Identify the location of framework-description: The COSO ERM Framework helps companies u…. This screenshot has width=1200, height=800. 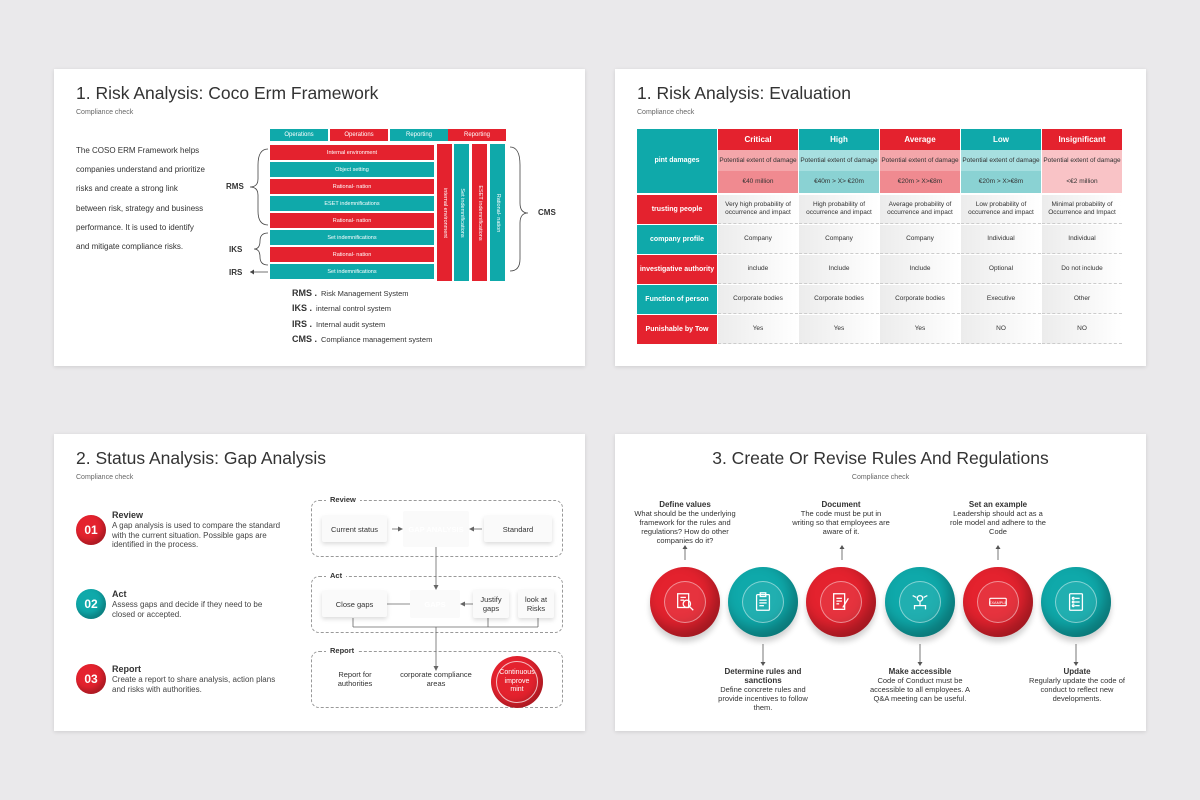
(140, 199).